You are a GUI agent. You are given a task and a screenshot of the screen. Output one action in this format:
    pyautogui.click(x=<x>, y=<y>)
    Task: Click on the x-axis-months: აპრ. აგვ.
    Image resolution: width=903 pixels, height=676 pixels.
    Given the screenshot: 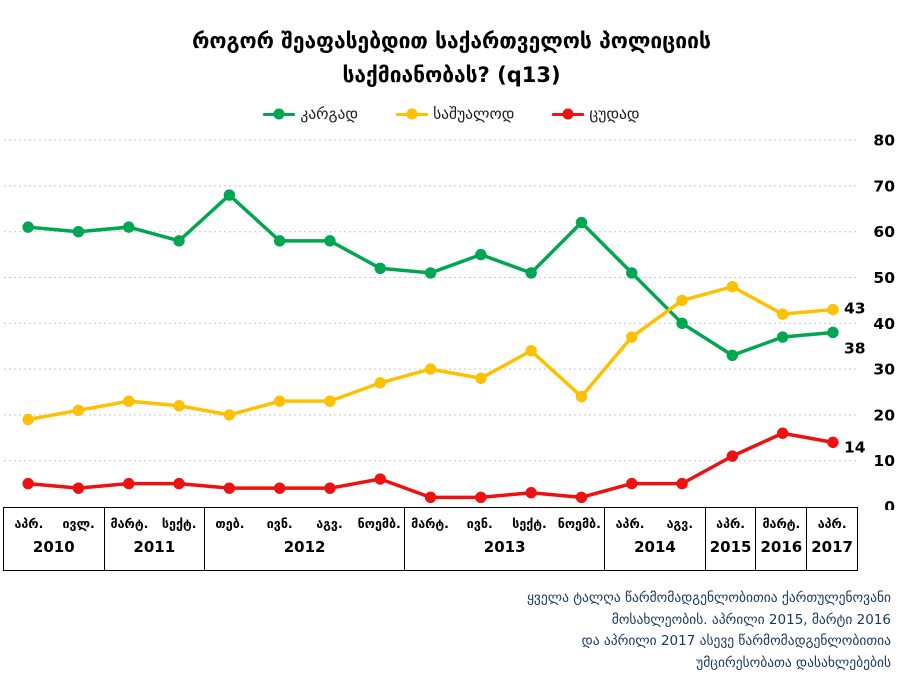 What is the action you would take?
    pyautogui.click(x=655, y=523)
    